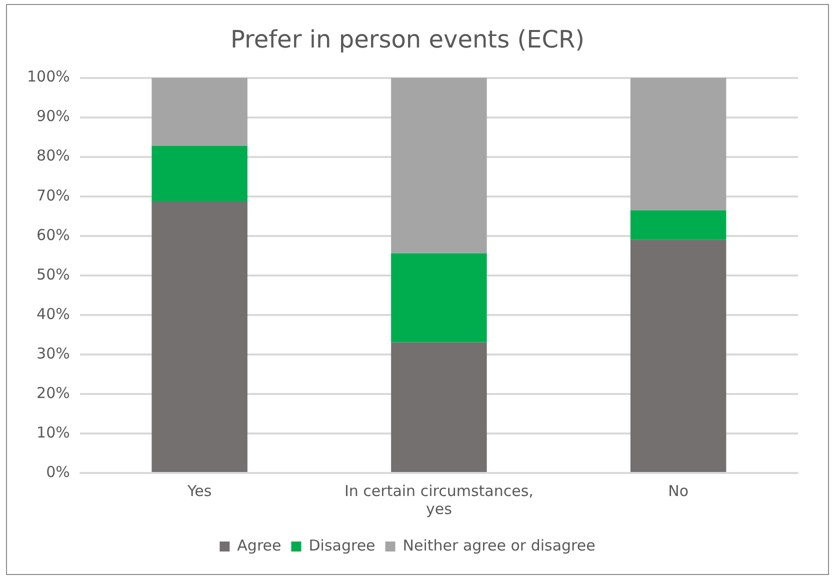 The width and height of the screenshot is (837, 581). I want to click on y-tick-label: 80%, so click(53, 155).